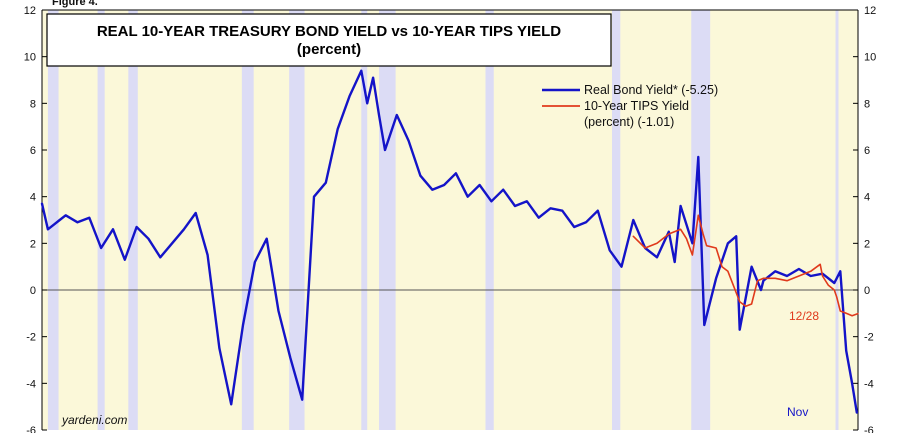  I want to click on legend-label-tips-line2: (percent) (-1.01), so click(629, 122).